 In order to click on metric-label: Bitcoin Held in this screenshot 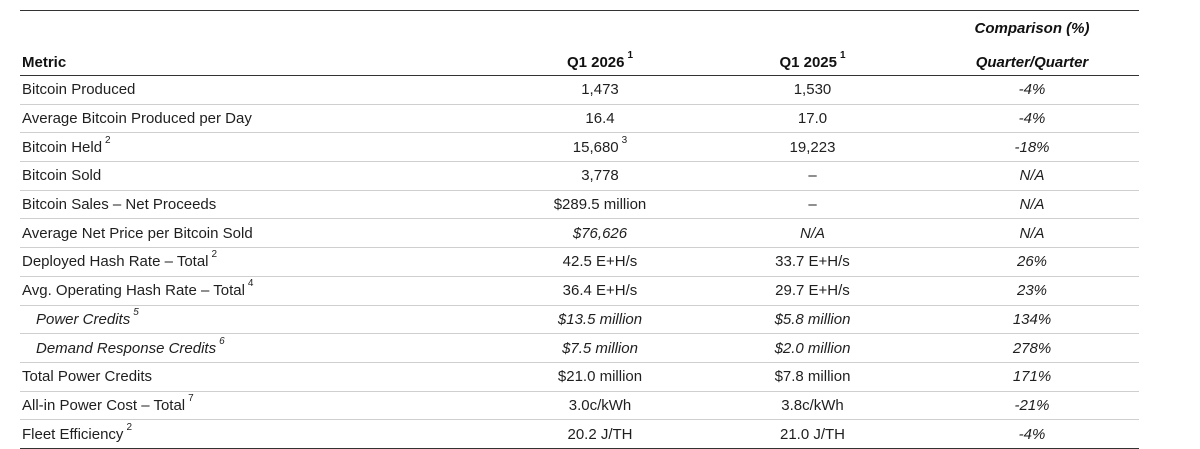, I will do `click(62, 147)`.